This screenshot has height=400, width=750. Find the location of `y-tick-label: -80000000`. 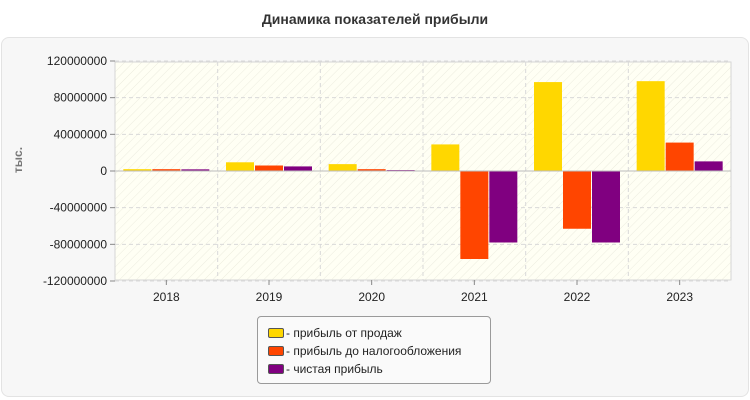

y-tick-label: -80000000 is located at coordinates (79, 244).